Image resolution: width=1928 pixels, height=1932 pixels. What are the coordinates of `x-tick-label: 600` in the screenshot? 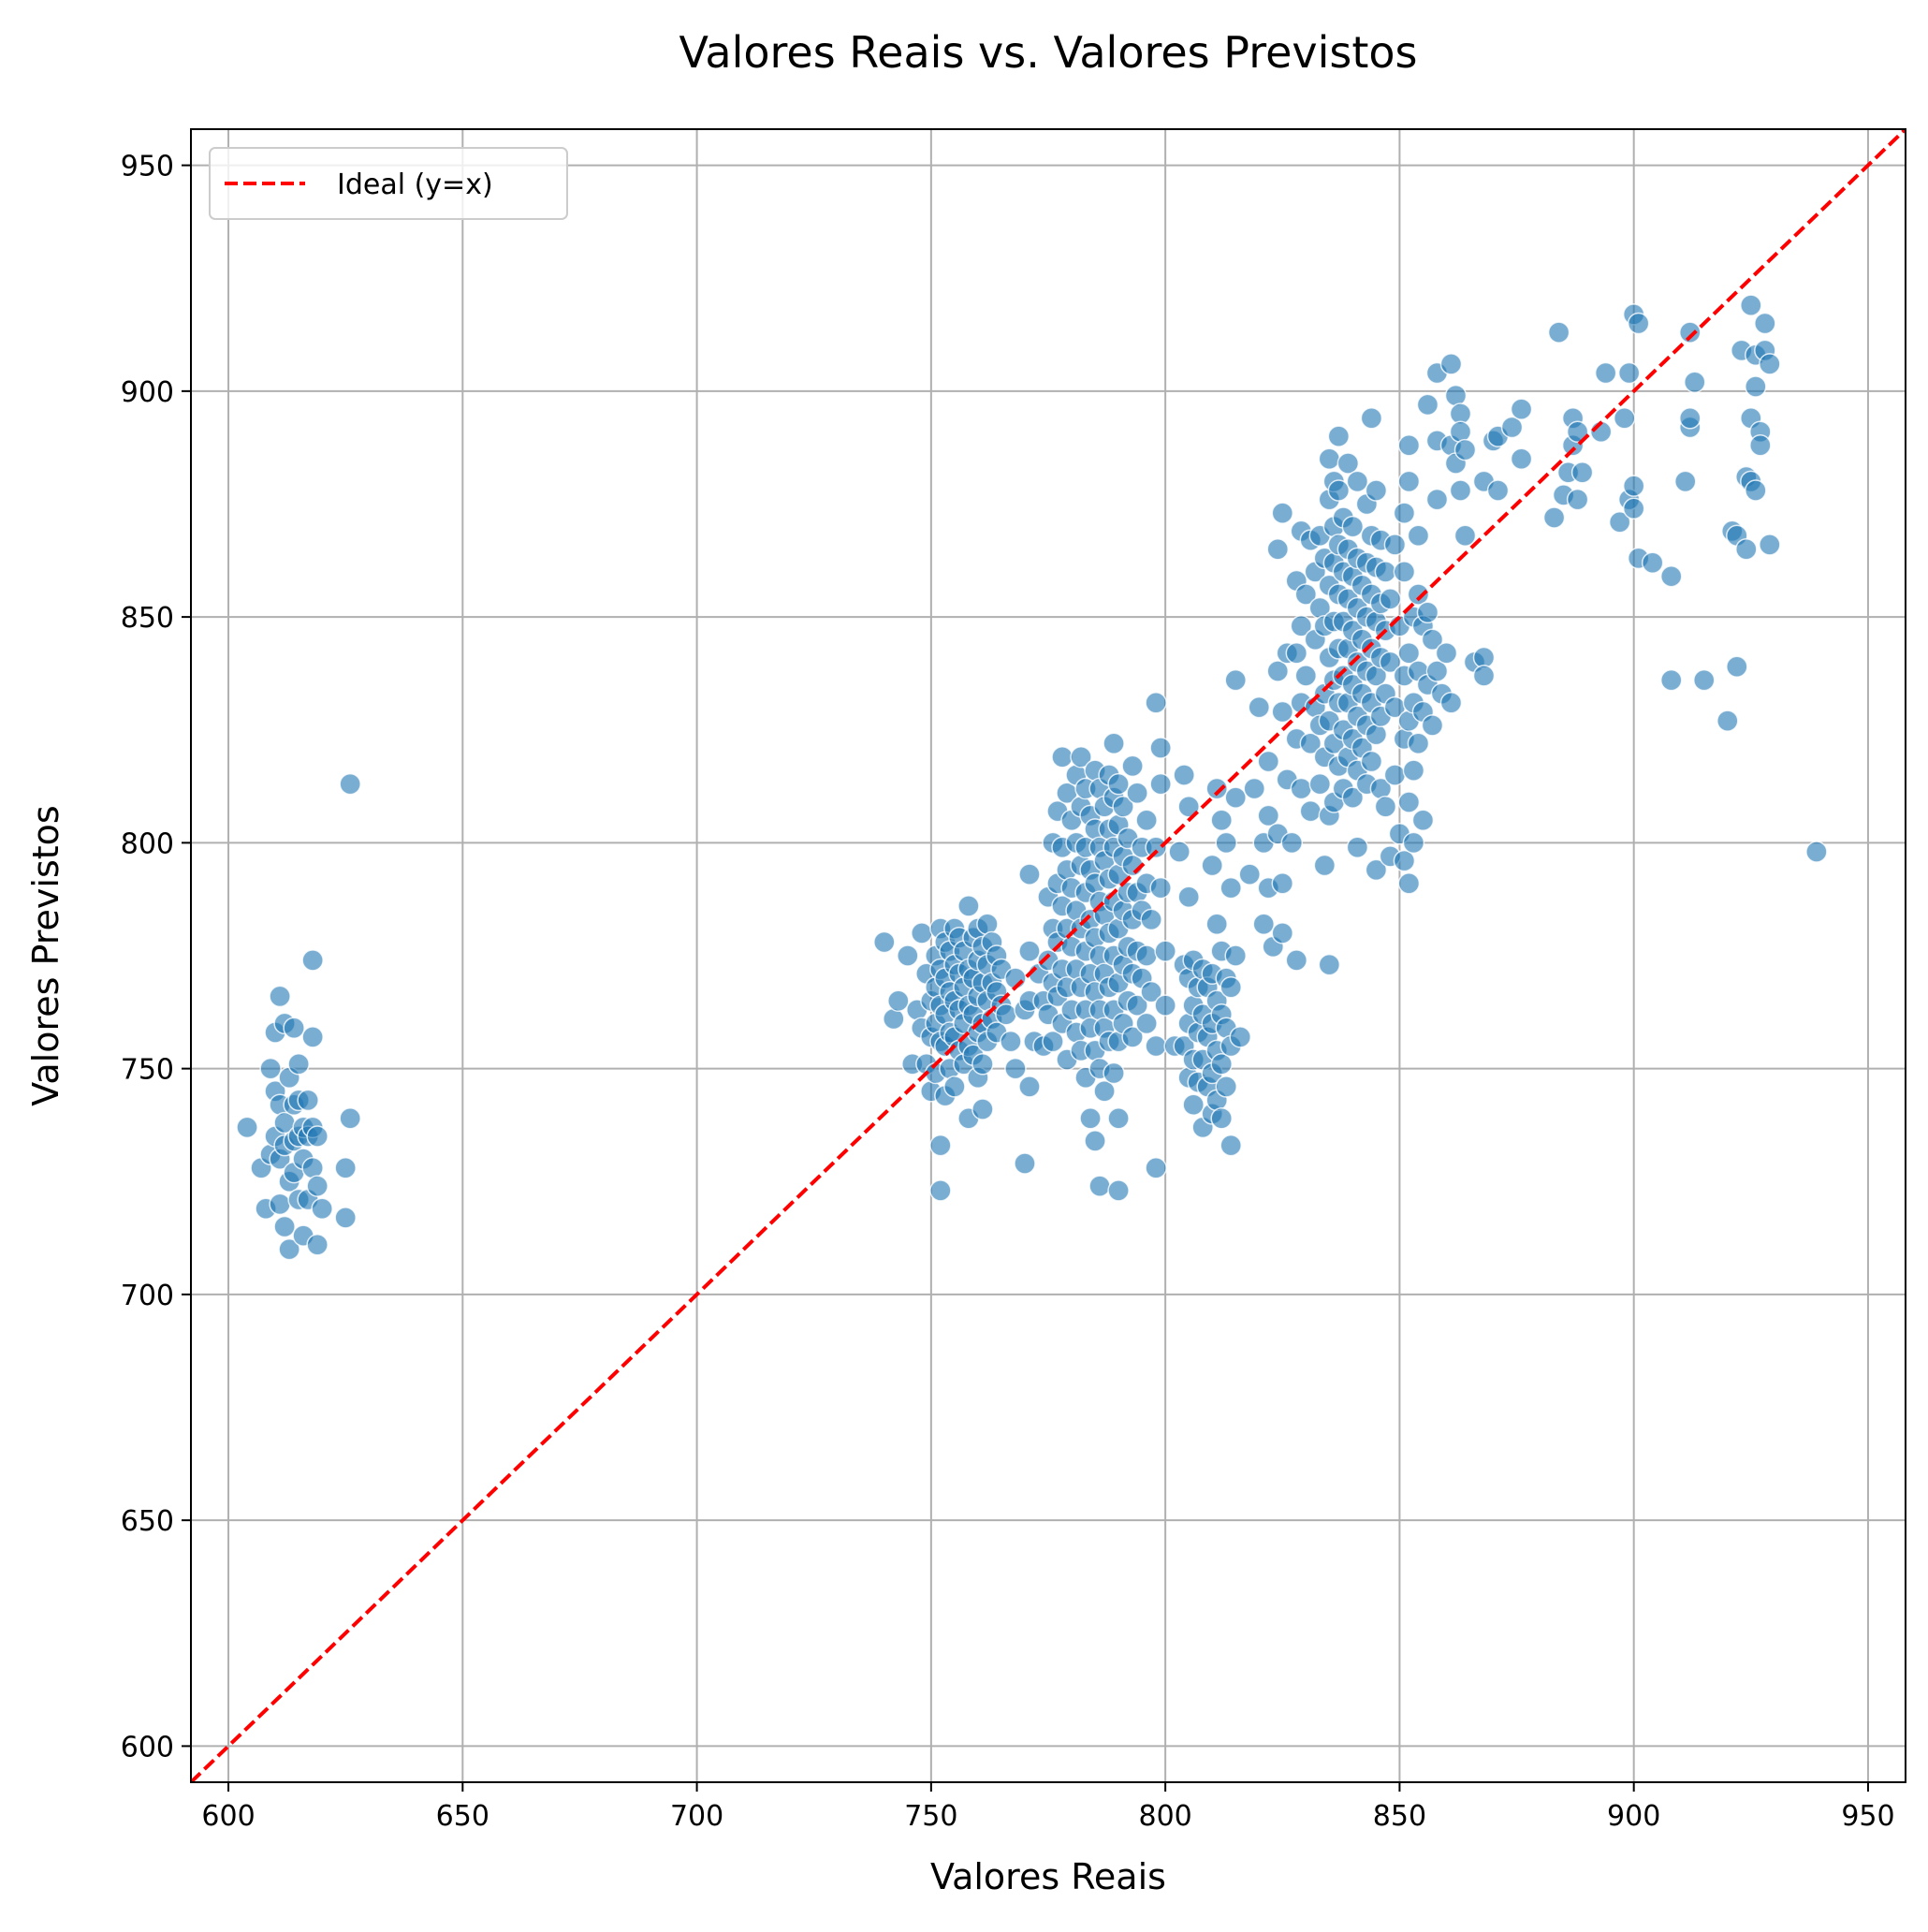 It's located at (228, 1816).